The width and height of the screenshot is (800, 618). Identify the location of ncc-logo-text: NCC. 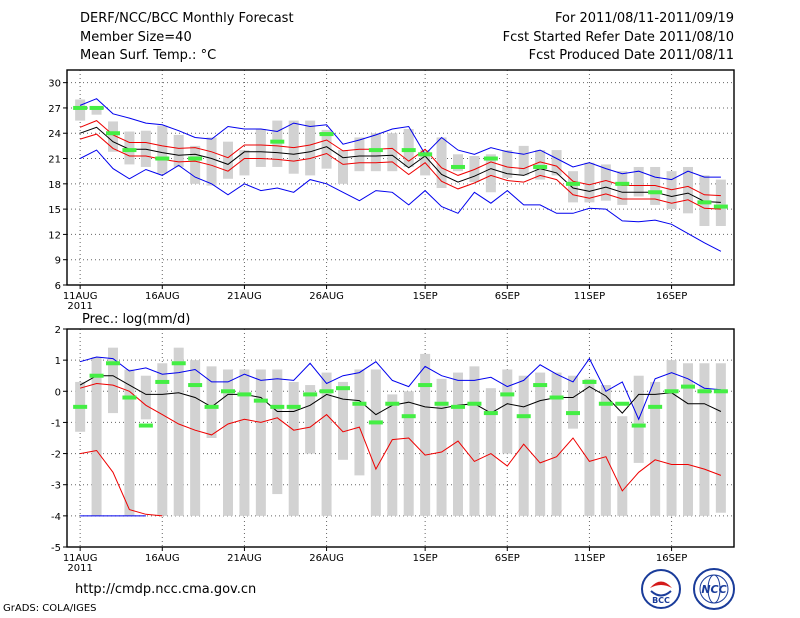
(713, 589).